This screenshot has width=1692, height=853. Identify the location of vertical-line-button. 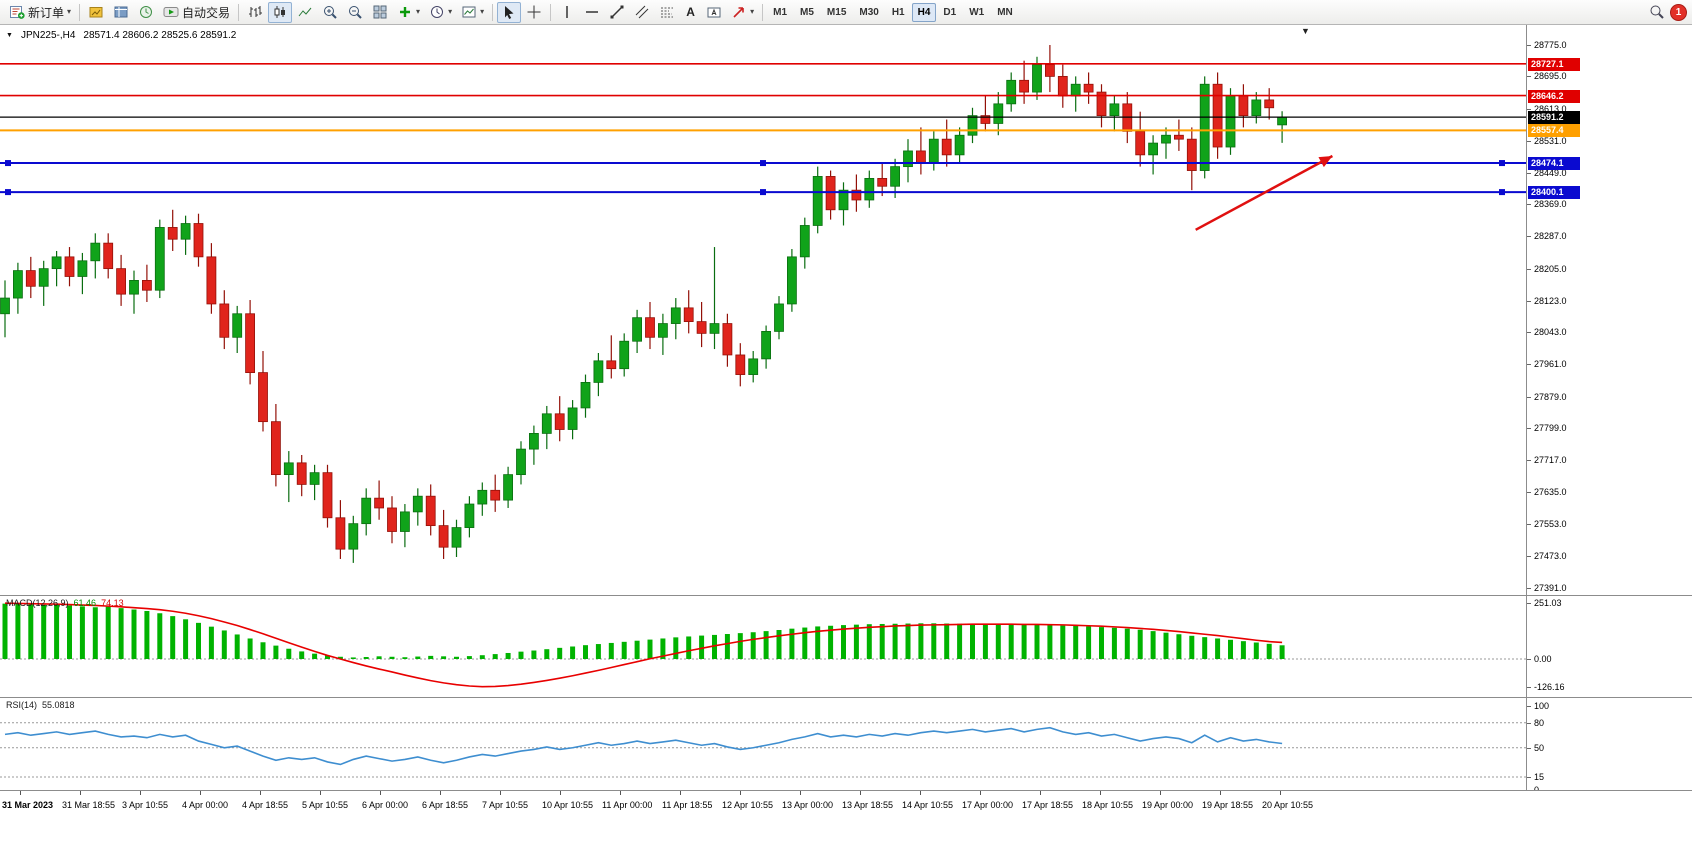
(567, 12).